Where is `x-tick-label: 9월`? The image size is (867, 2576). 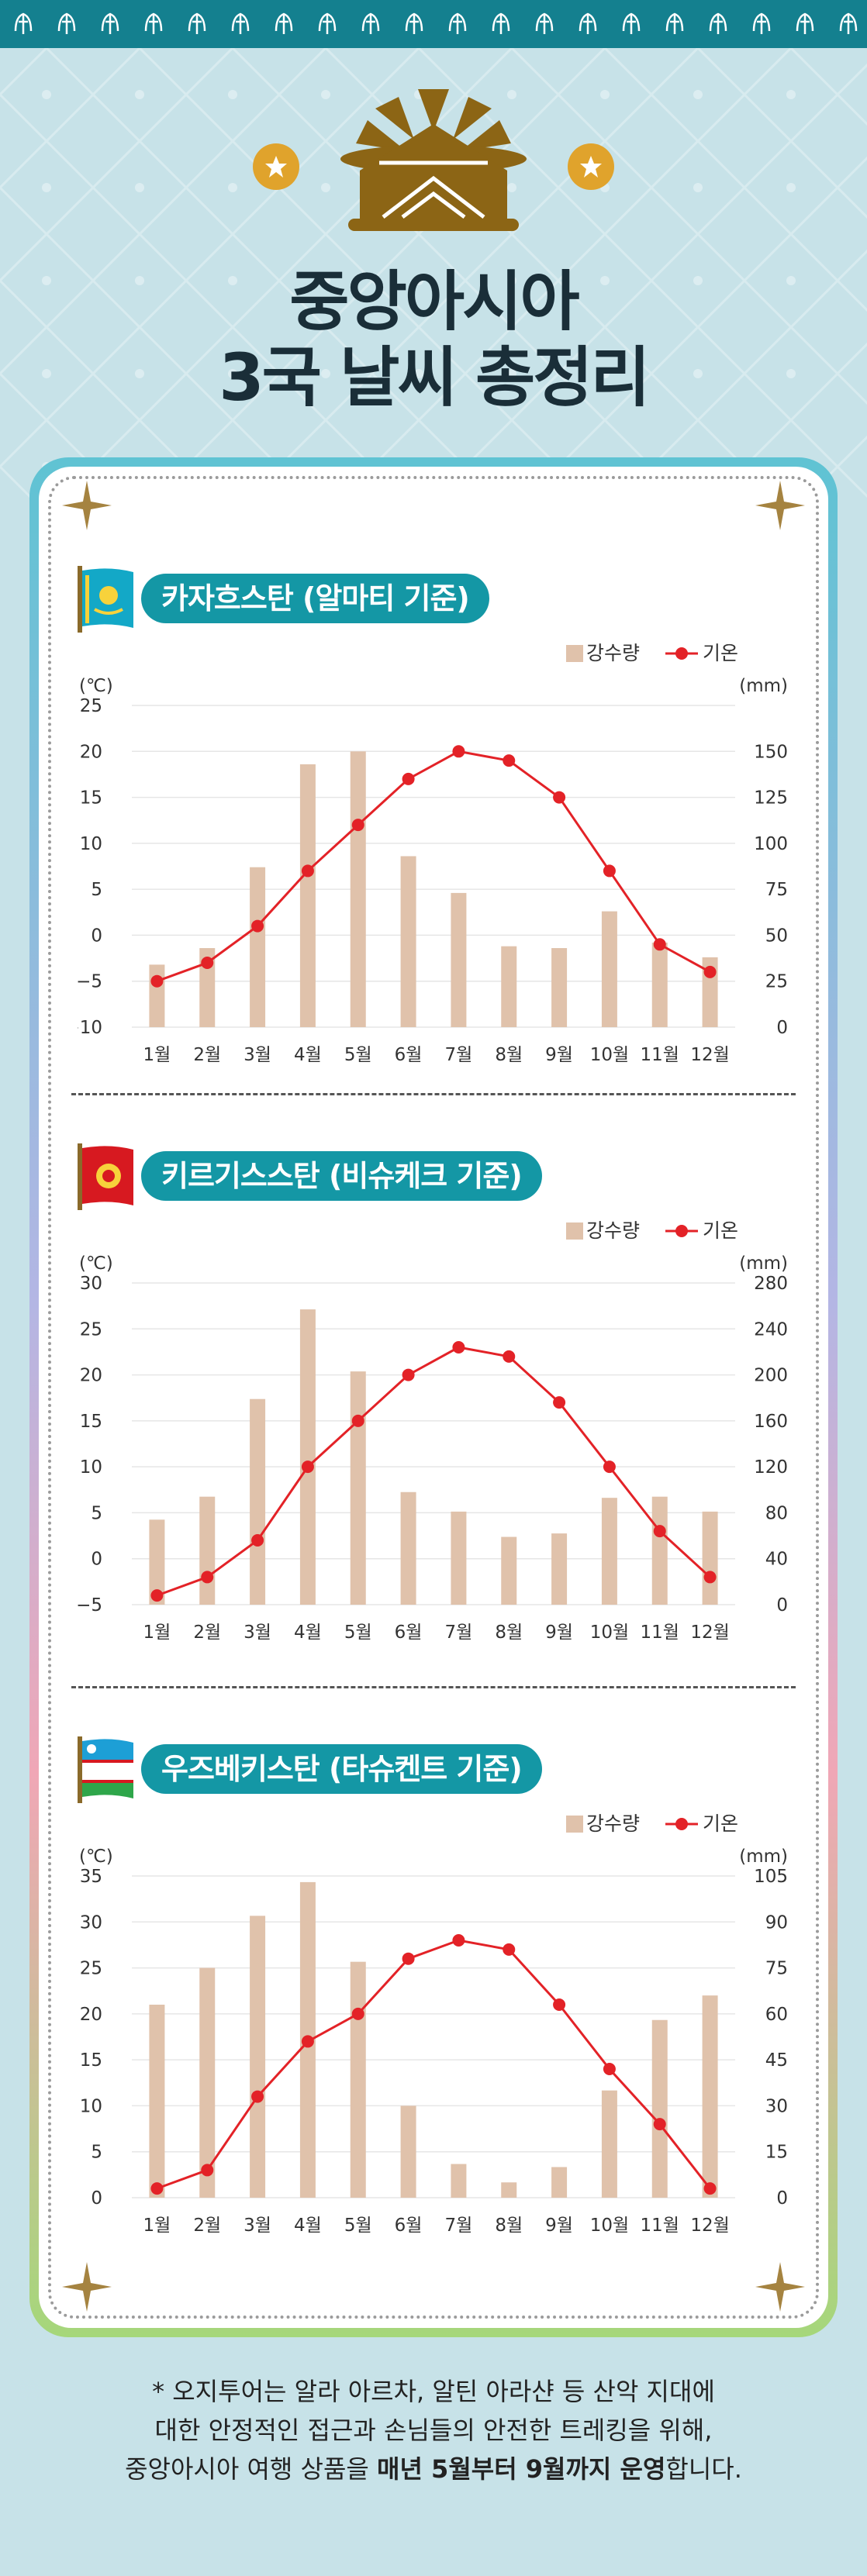 x-tick-label: 9월 is located at coordinates (559, 1055).